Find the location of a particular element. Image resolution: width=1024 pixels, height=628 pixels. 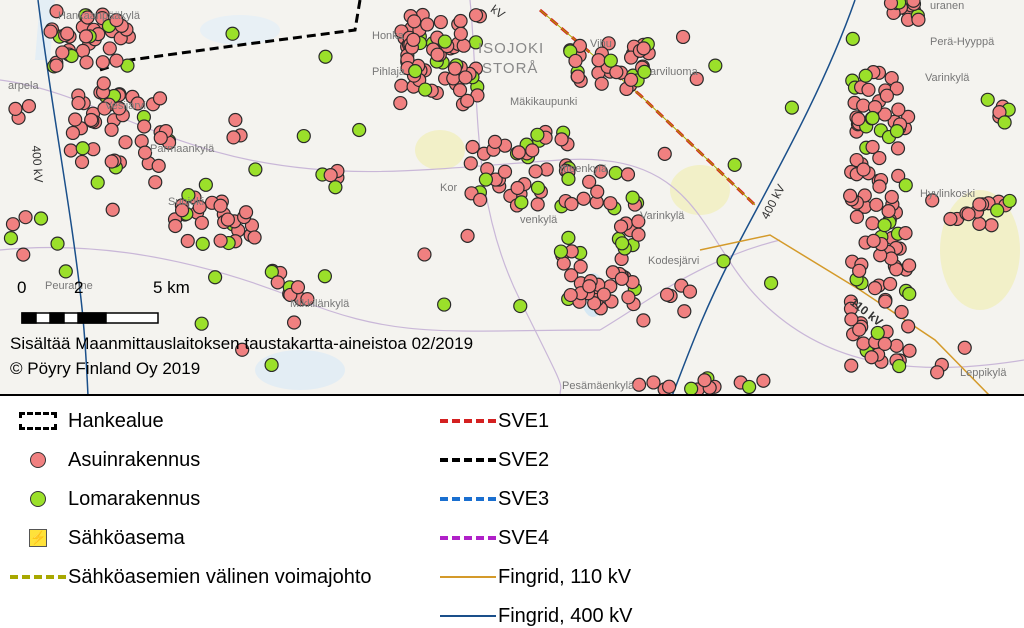

legend-label: Fingrid, 400 kV is located at coordinates (565, 615).